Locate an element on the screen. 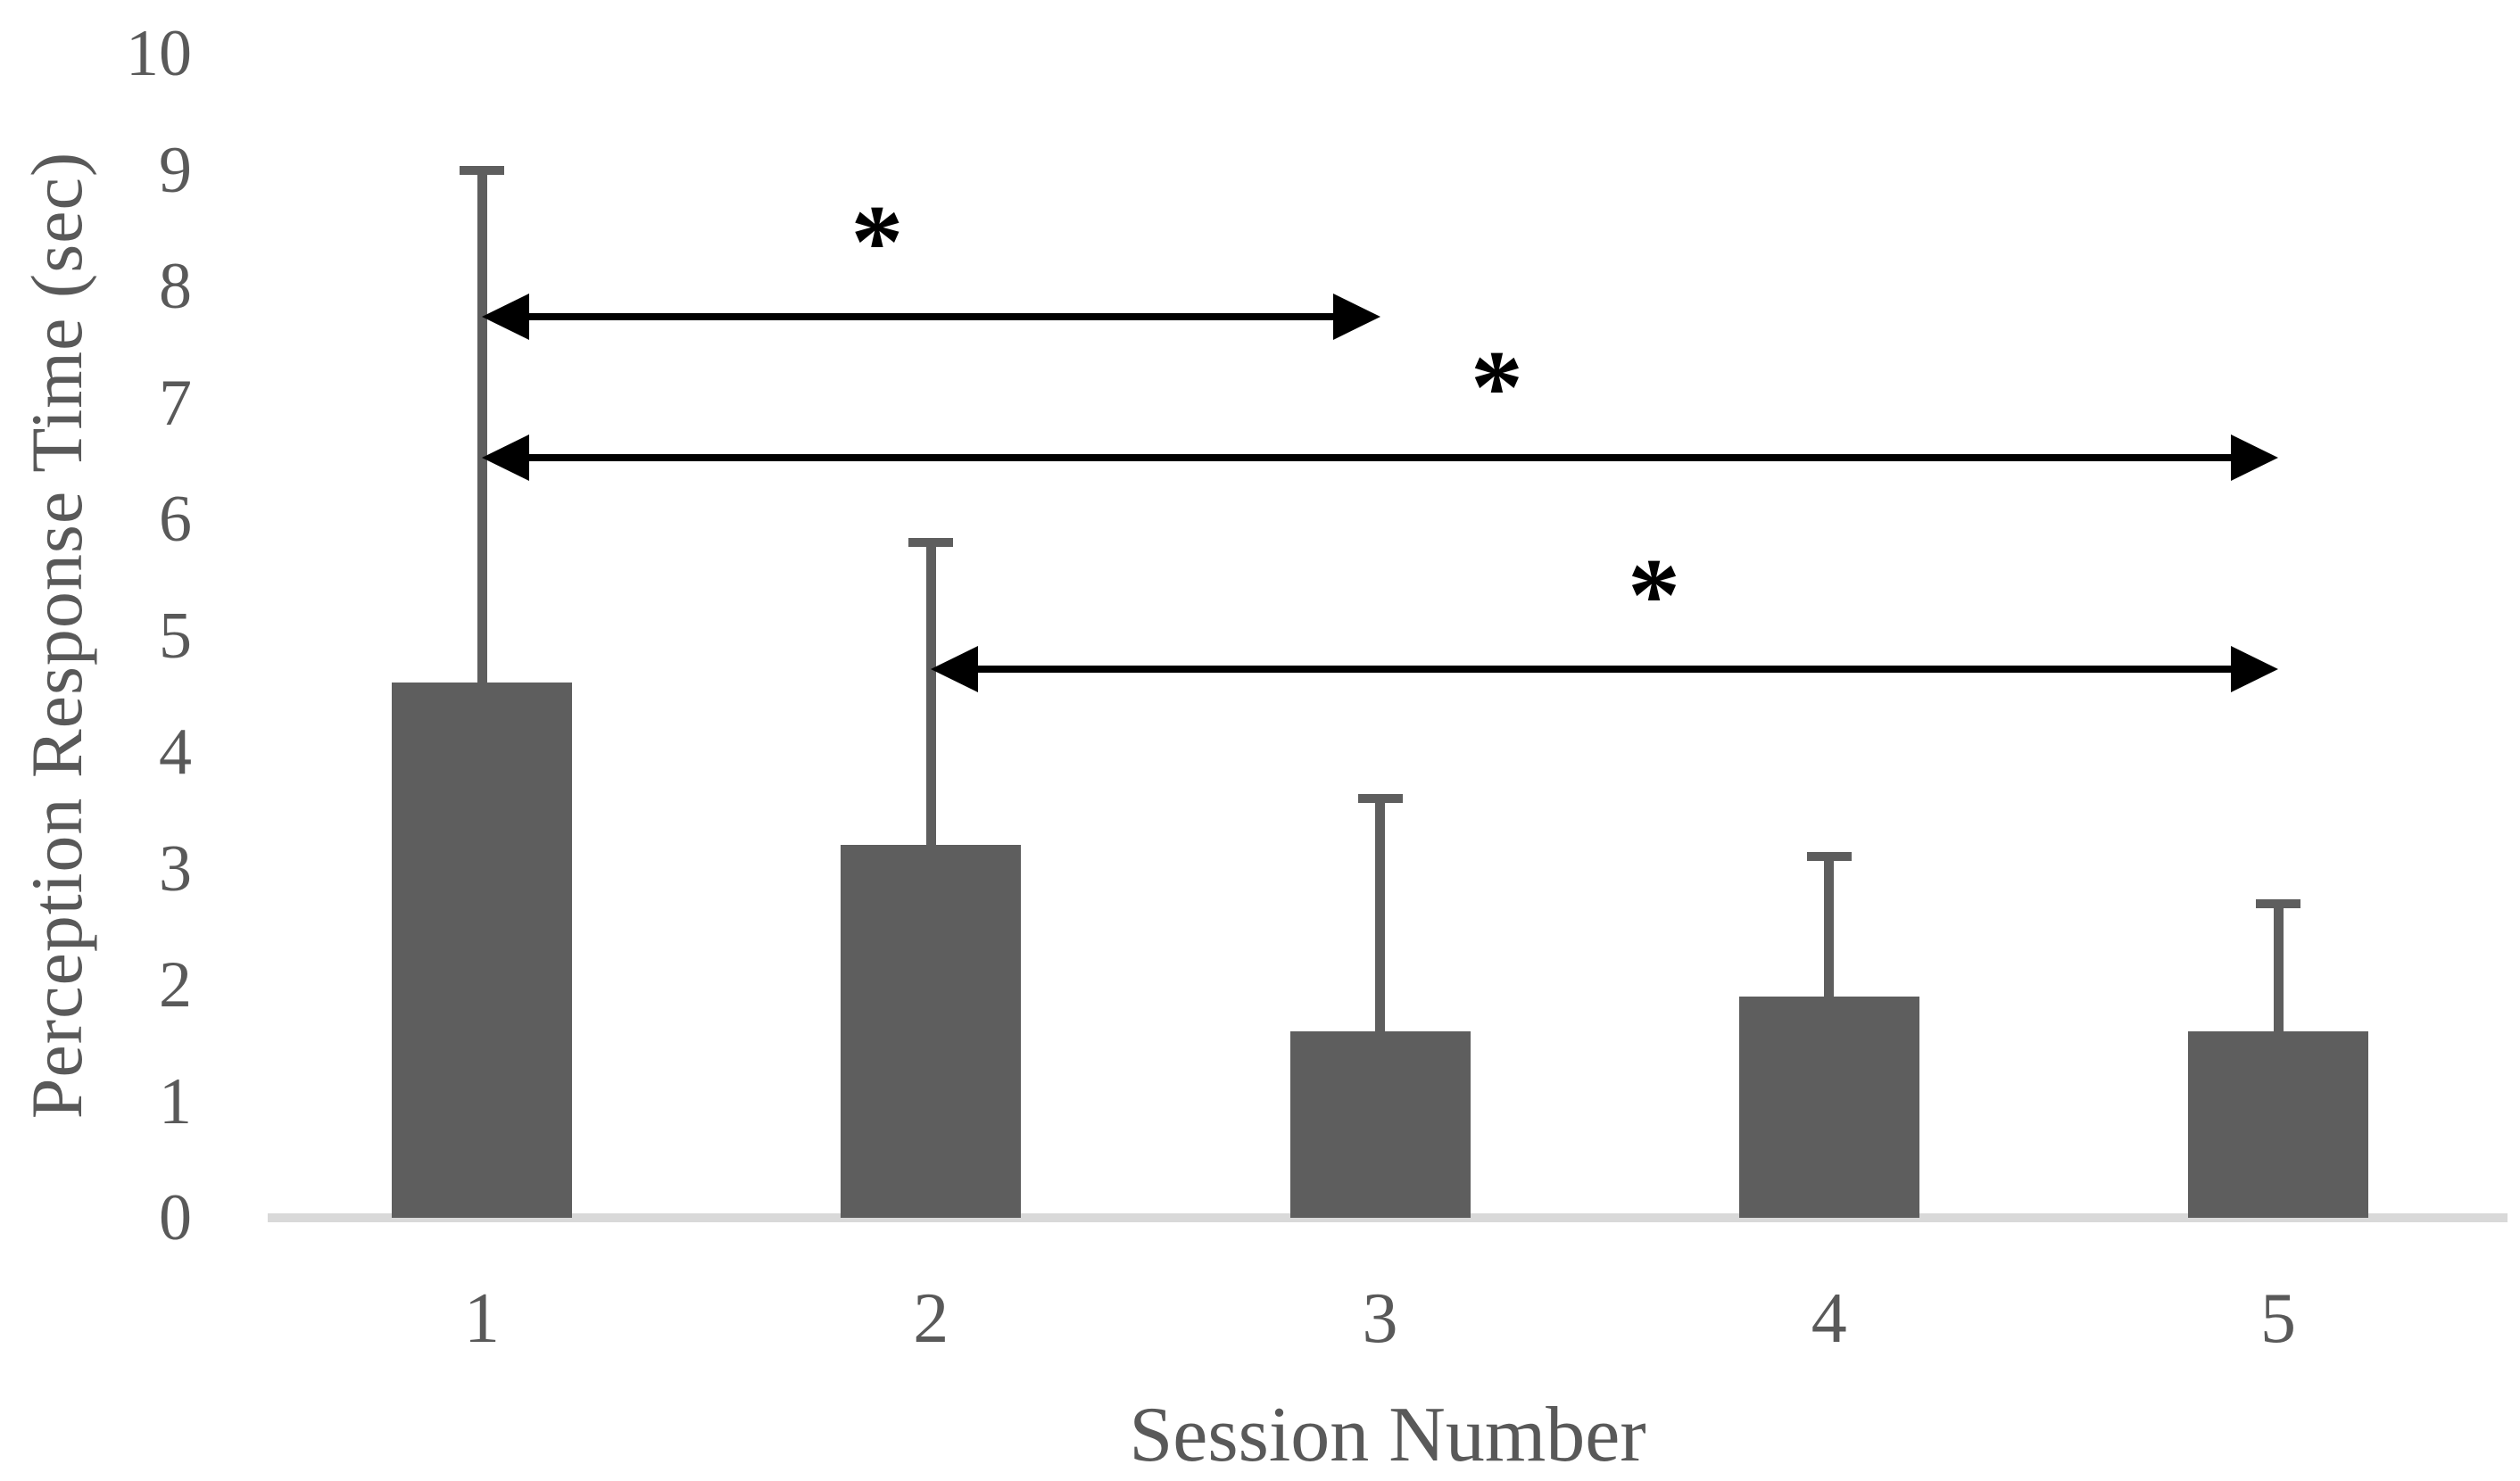  significance-arrow-2-to-5-left-arrowhead-icon is located at coordinates (955, 669).